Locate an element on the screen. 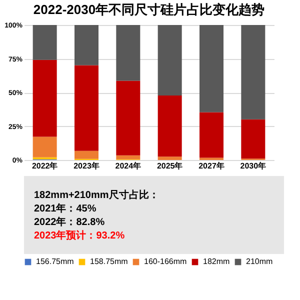  text: 2022年：82.8% is located at coordinates (69, 222).